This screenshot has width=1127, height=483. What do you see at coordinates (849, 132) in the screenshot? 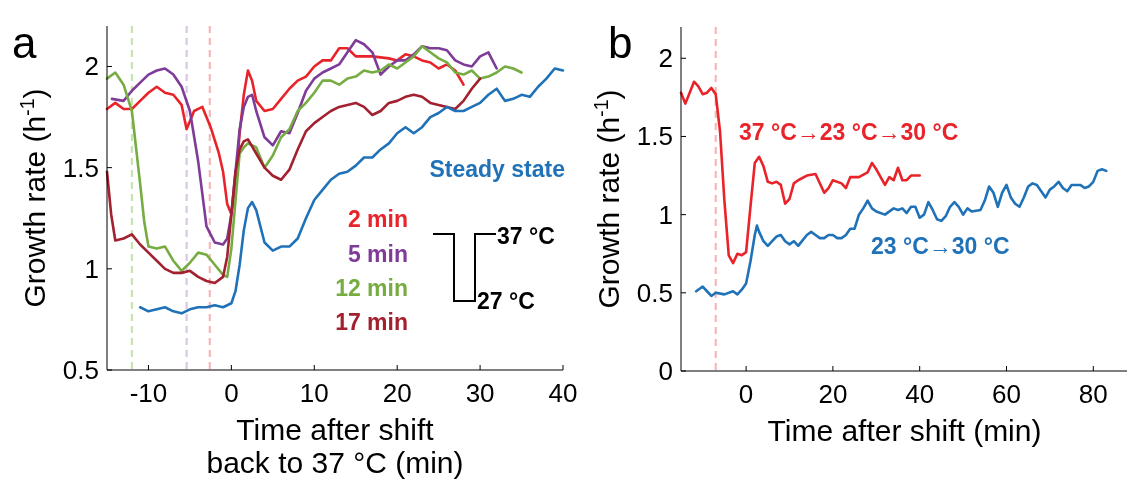
I see `series-label: 37 °C→23 °C→30 °C` at bounding box center [849, 132].